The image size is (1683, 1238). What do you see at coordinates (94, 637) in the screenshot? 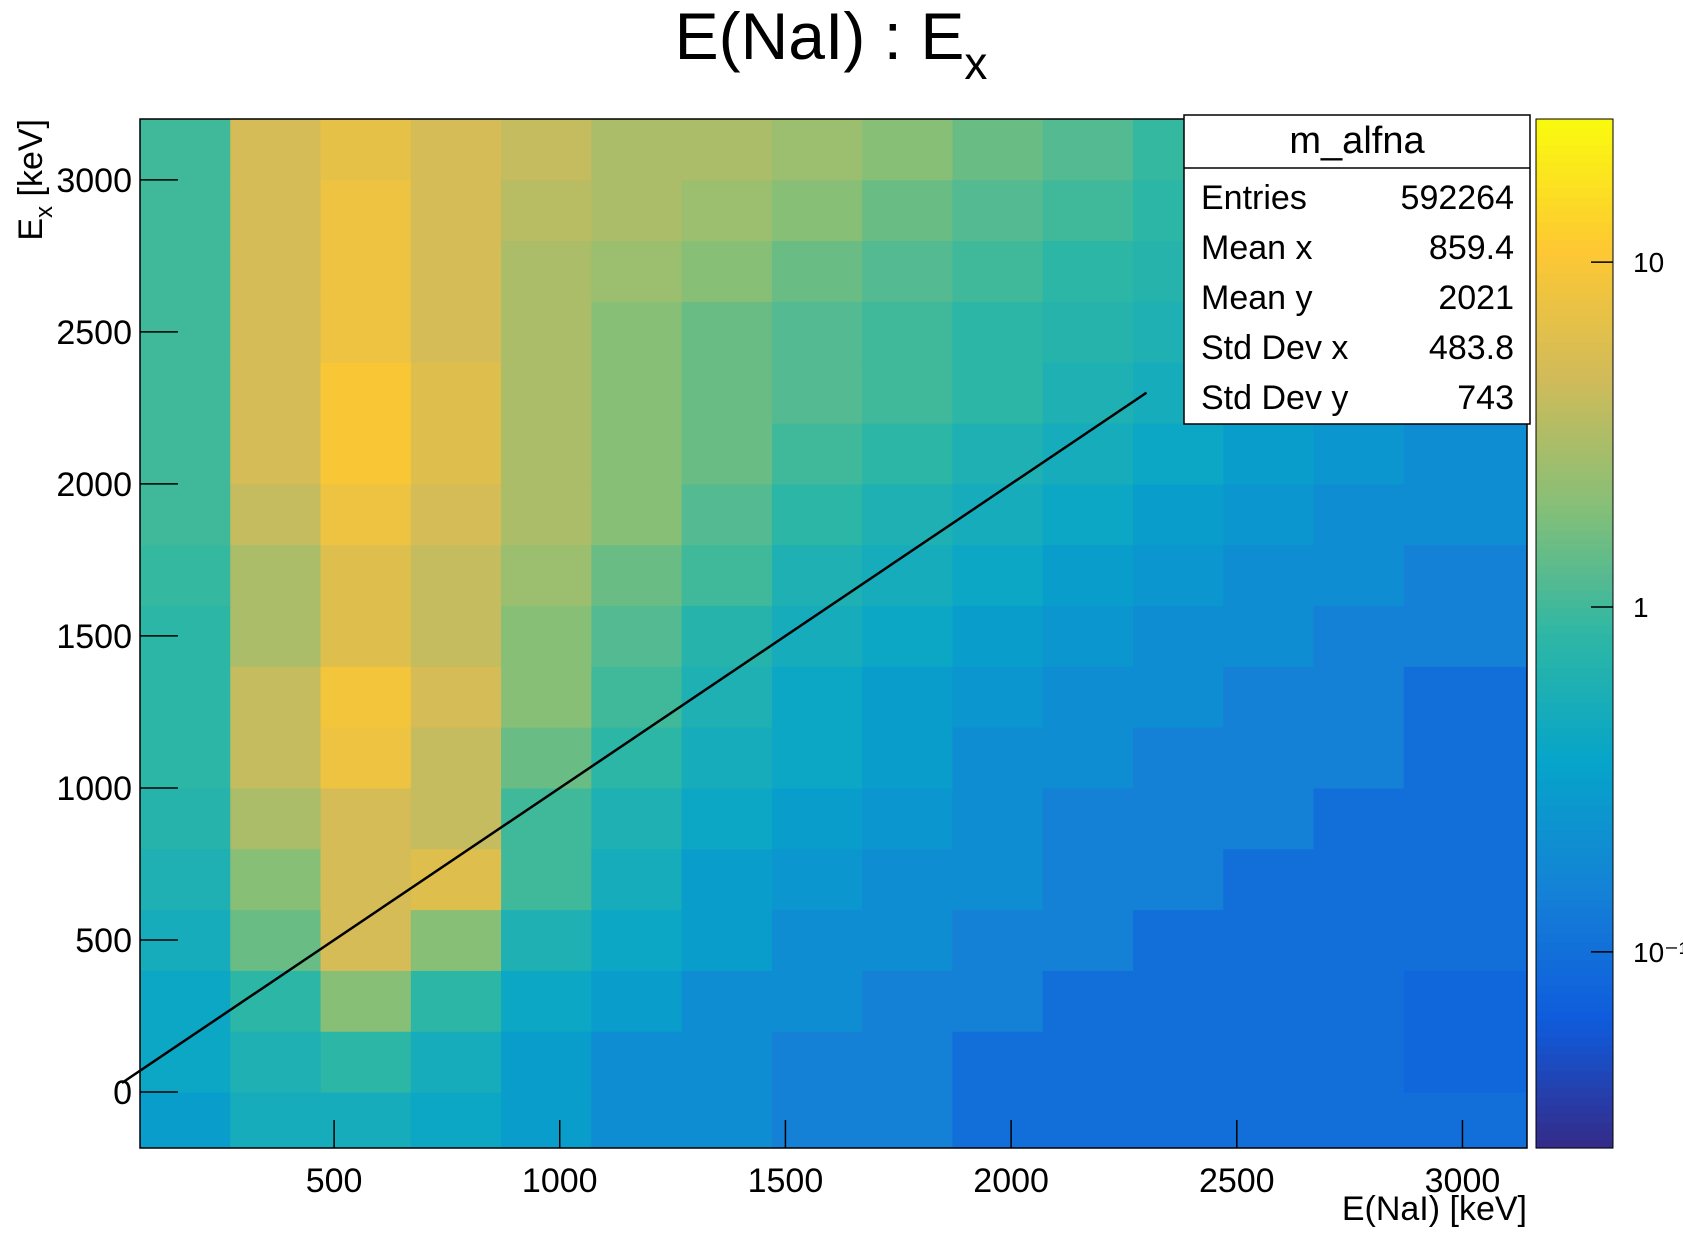
I see `y-tick-label: 1500` at bounding box center [94, 637].